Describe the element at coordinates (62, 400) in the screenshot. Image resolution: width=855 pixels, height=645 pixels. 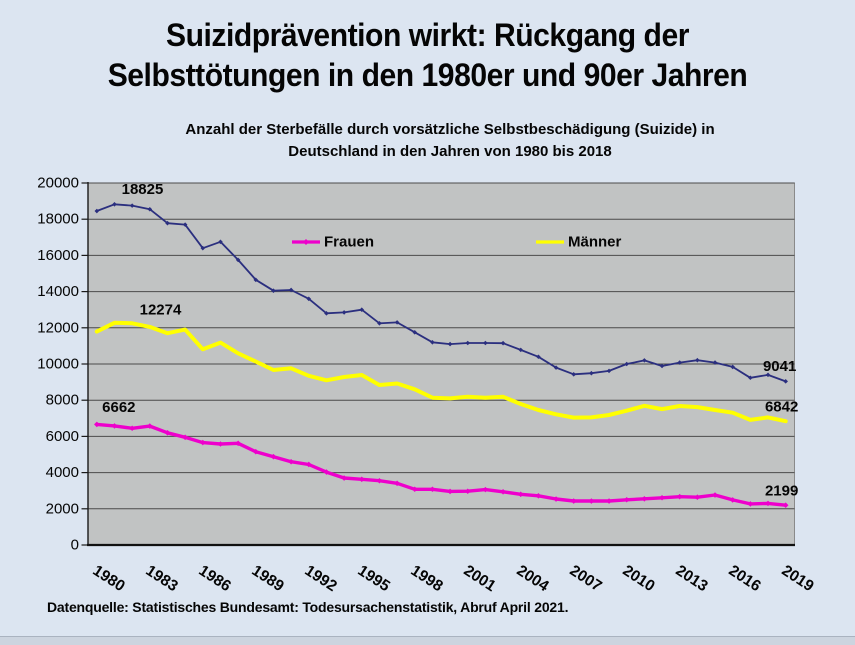
I see `y-axis-label: 8000` at that location.